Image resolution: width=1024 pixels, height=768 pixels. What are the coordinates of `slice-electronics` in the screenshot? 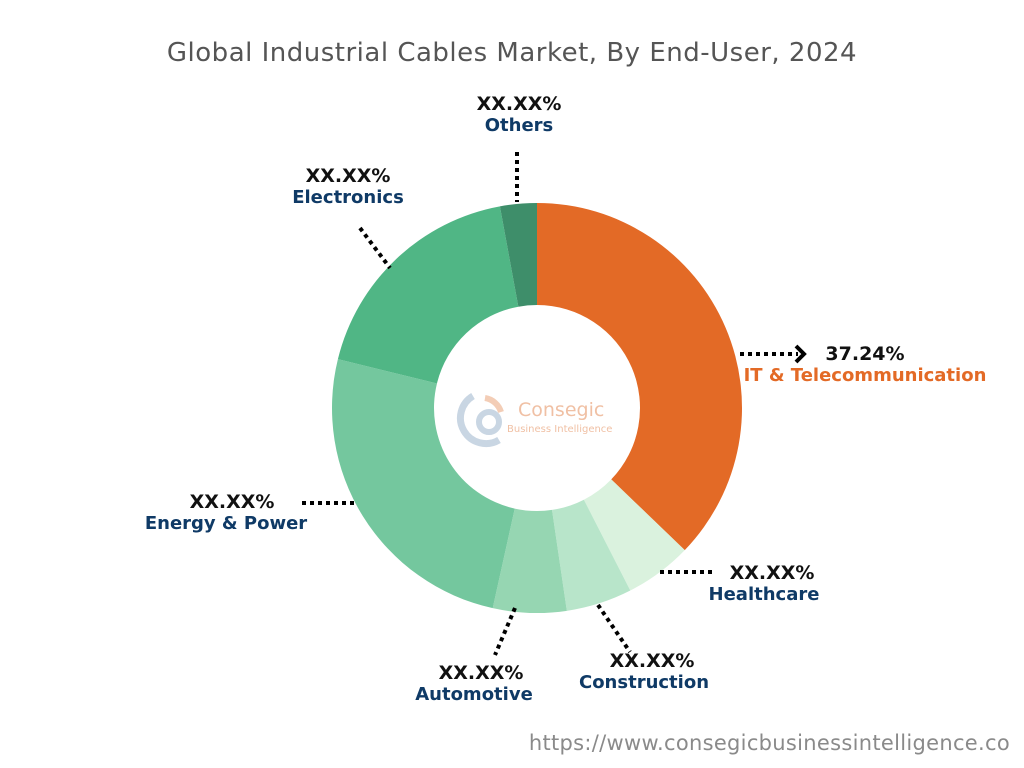 It's located at (428, 295).